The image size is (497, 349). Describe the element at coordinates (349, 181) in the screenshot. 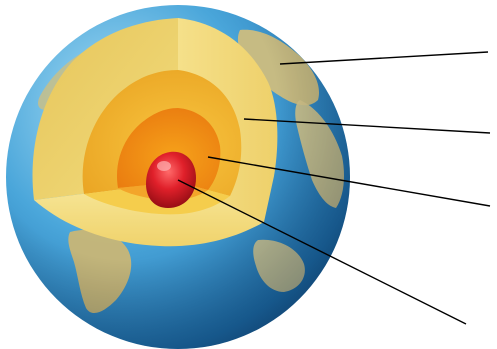

I see `leader-line-outer-core` at that location.